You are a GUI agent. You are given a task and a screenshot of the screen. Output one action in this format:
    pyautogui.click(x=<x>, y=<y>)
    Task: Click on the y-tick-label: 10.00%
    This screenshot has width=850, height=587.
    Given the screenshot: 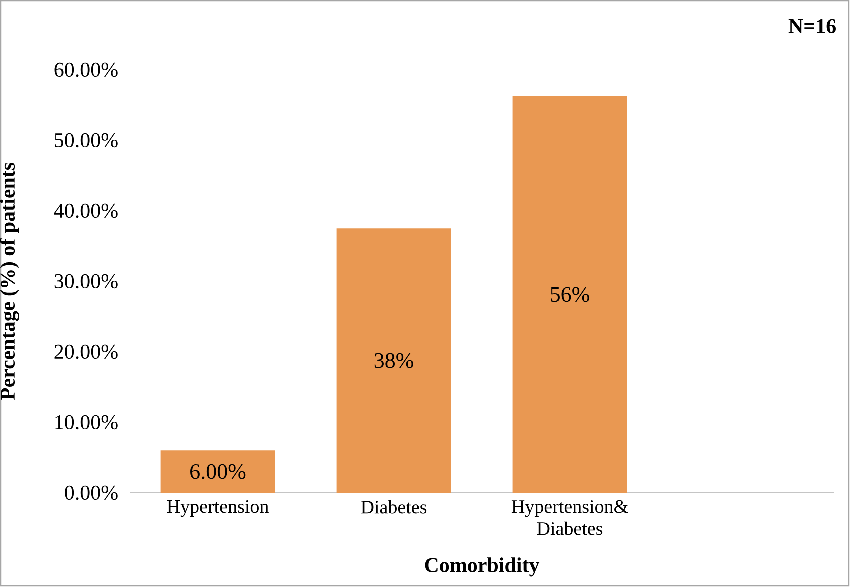 What is the action you would take?
    pyautogui.click(x=87, y=422)
    